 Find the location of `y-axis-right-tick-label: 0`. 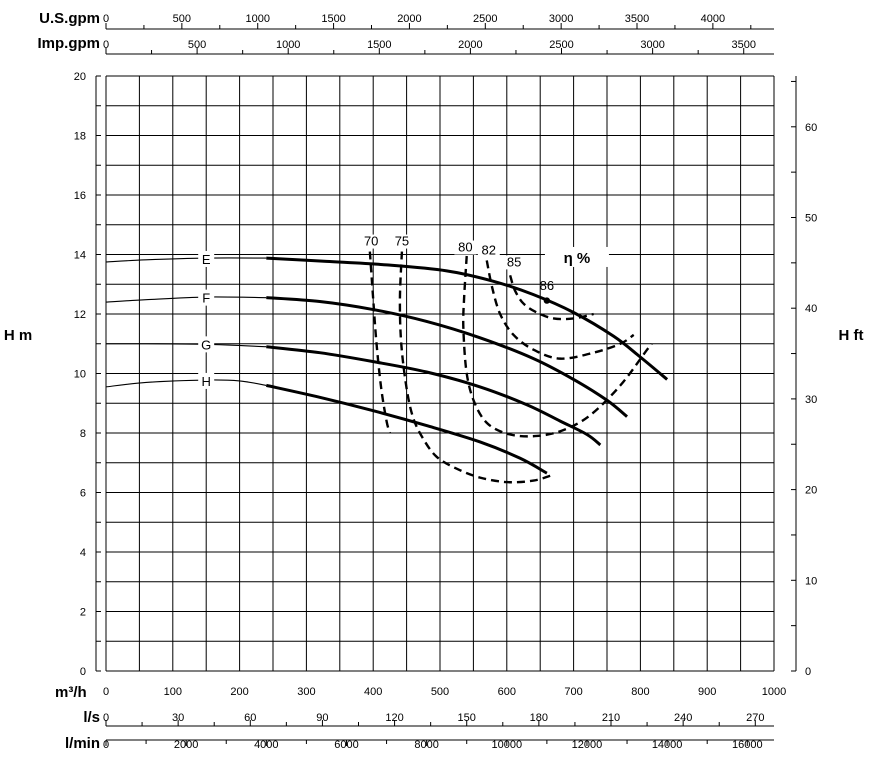

y-axis-right-tick-label: 0 is located at coordinates (808, 672).